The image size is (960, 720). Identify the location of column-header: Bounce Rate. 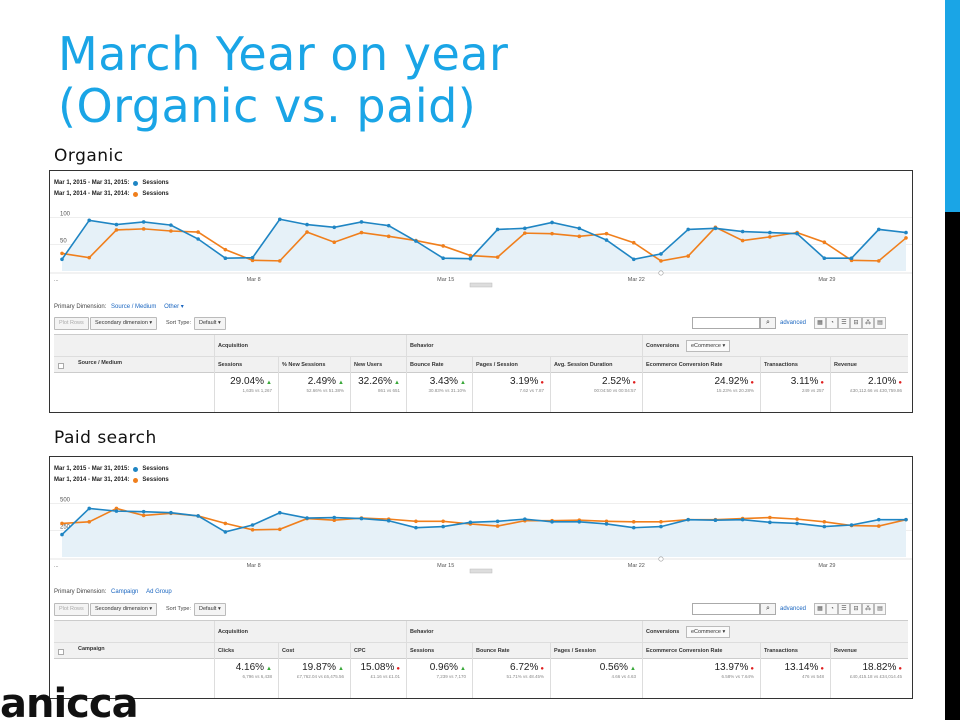
(427, 365).